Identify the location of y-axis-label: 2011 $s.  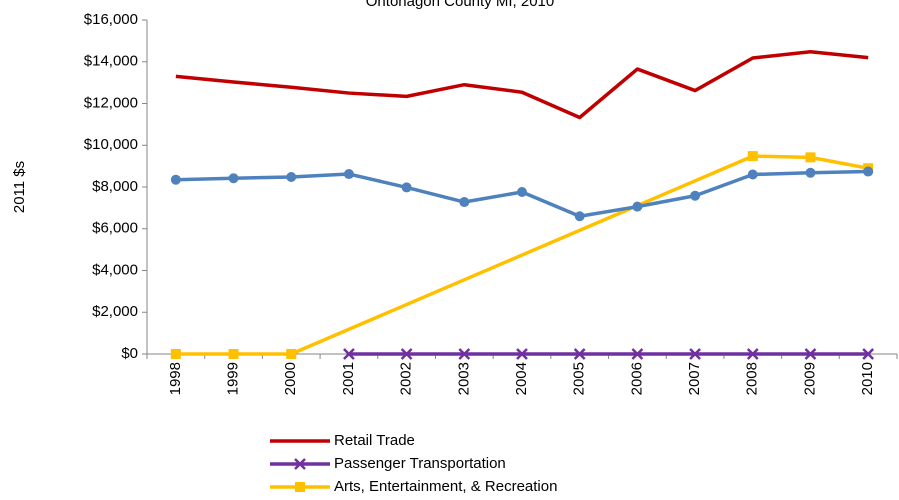
(19, 187).